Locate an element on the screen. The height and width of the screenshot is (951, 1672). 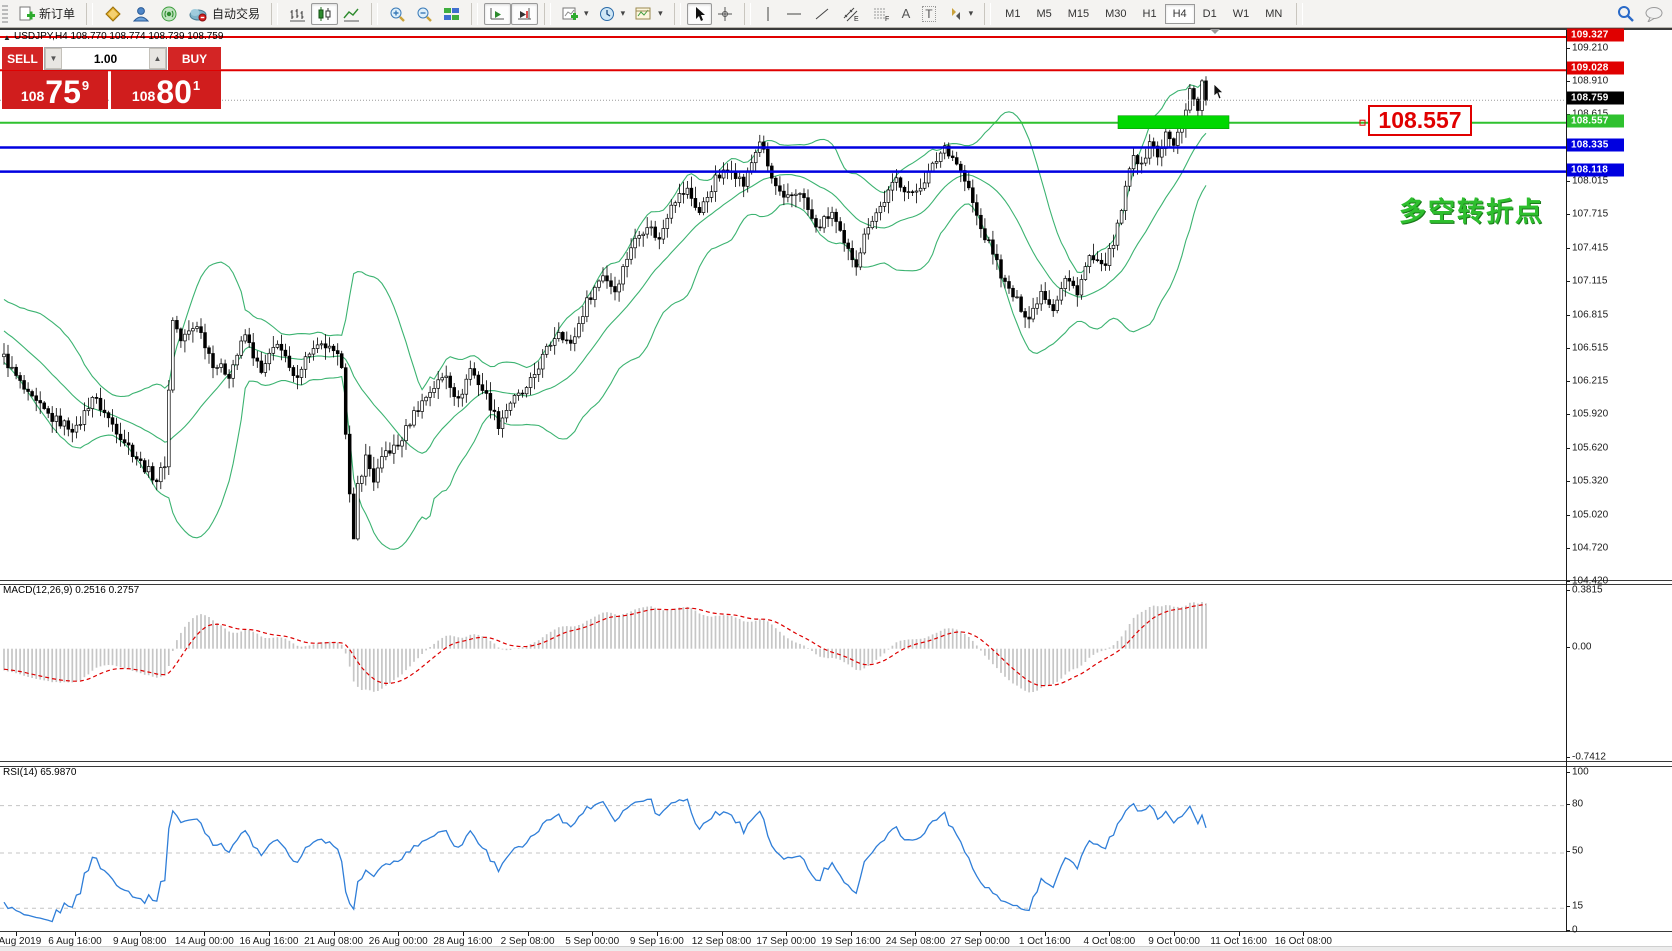
profile-button is located at coordinates (113, 14).